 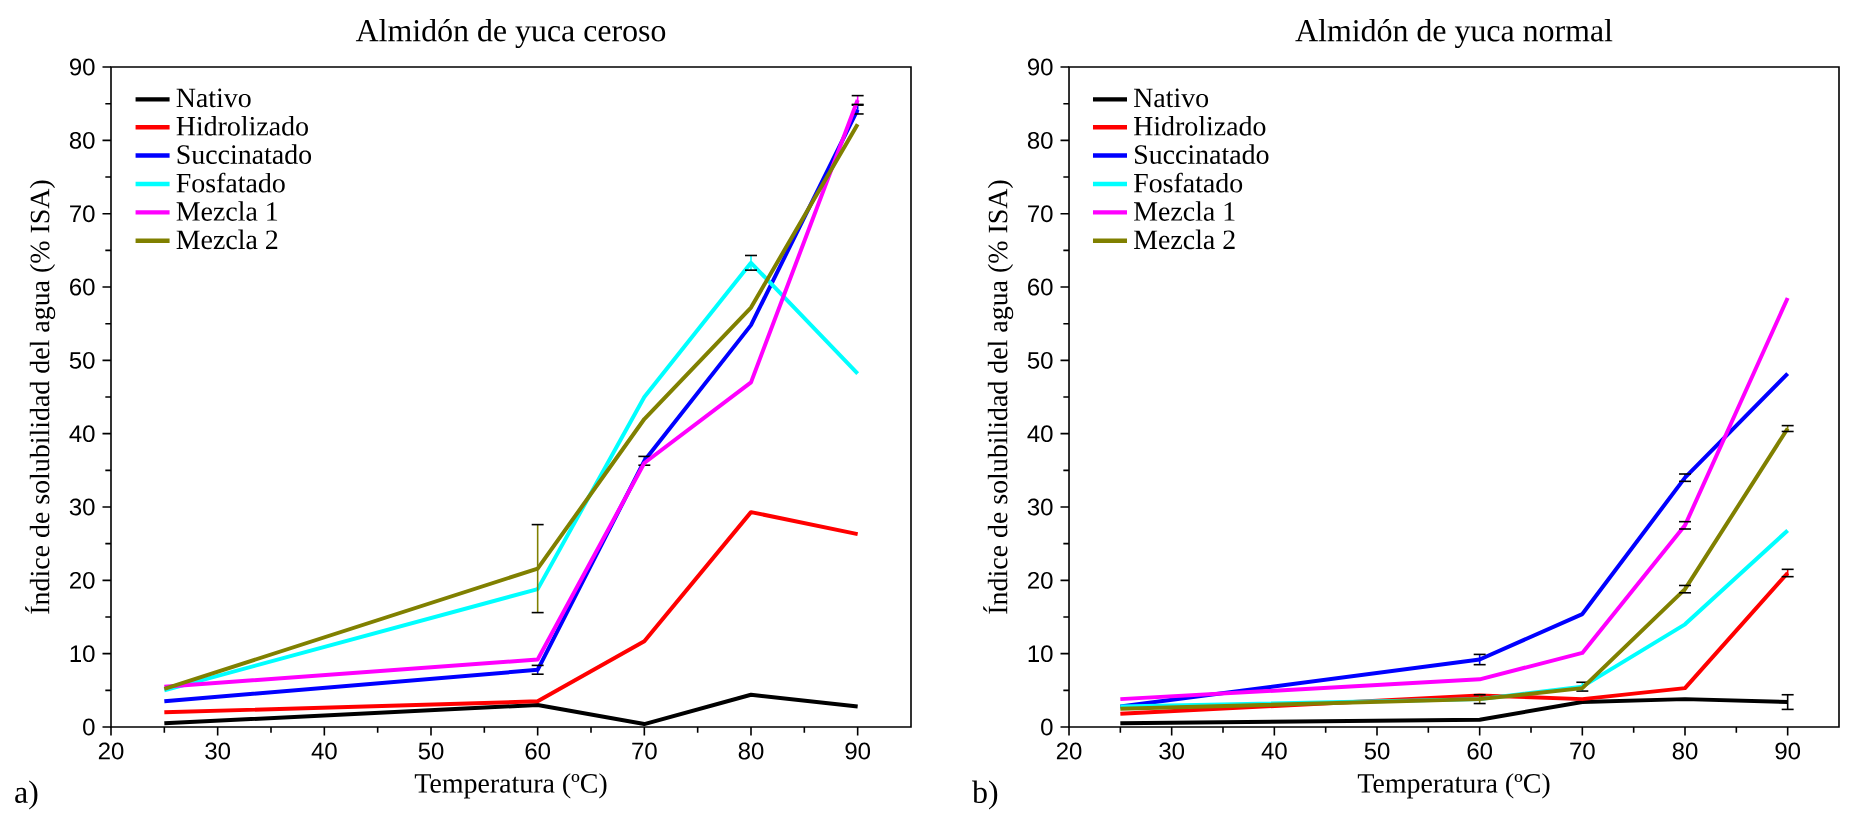 I want to click on text: b), so click(x=985, y=795).